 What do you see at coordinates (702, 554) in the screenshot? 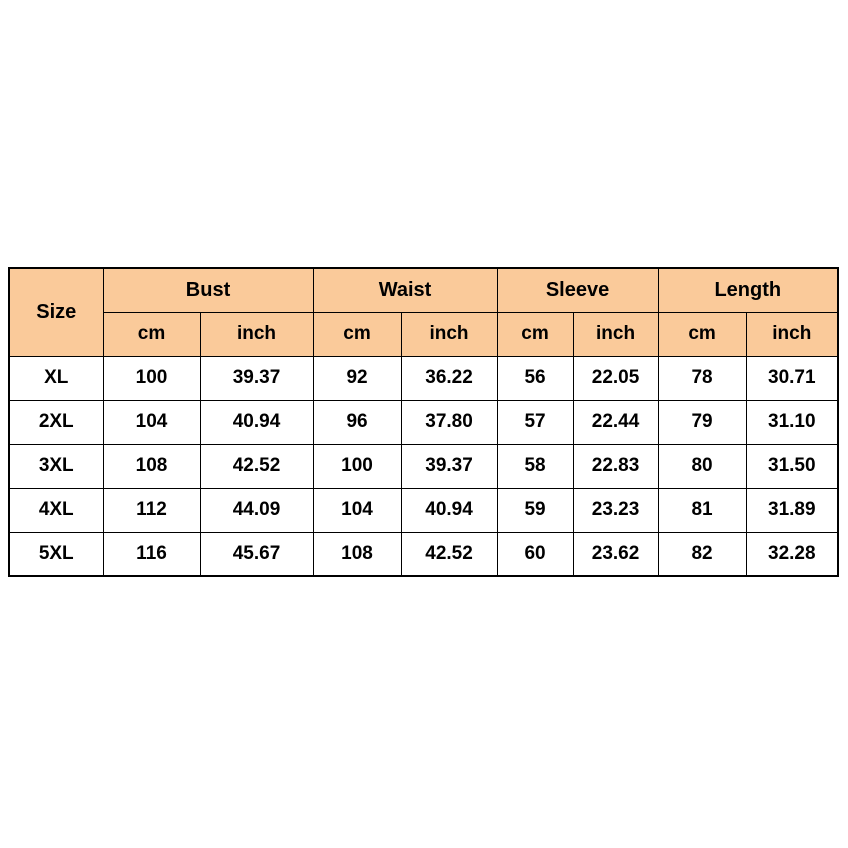
I see `length-cm-cell: 82` at bounding box center [702, 554].